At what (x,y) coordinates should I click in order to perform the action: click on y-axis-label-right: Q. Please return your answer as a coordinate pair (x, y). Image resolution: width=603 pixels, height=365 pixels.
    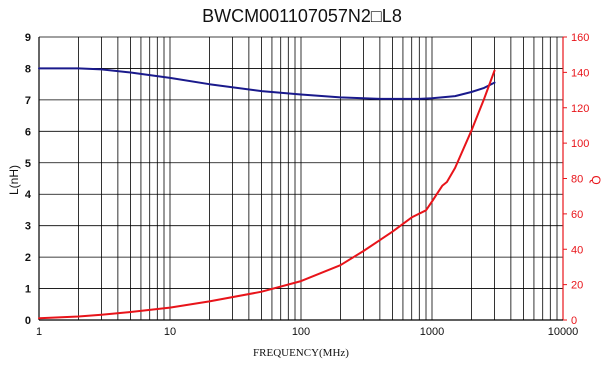
    Looking at the image, I should click on (596, 179).